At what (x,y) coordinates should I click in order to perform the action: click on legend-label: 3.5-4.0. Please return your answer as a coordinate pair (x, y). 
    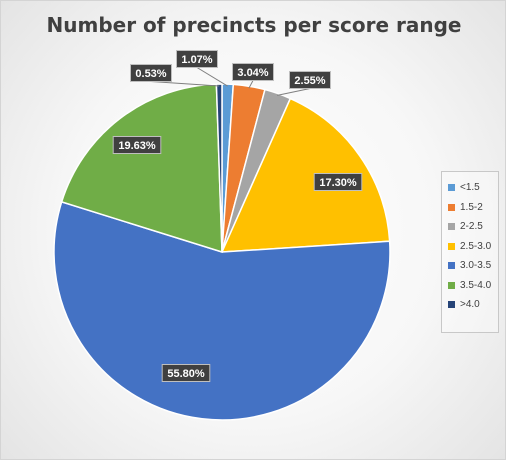
    Looking at the image, I should click on (476, 285).